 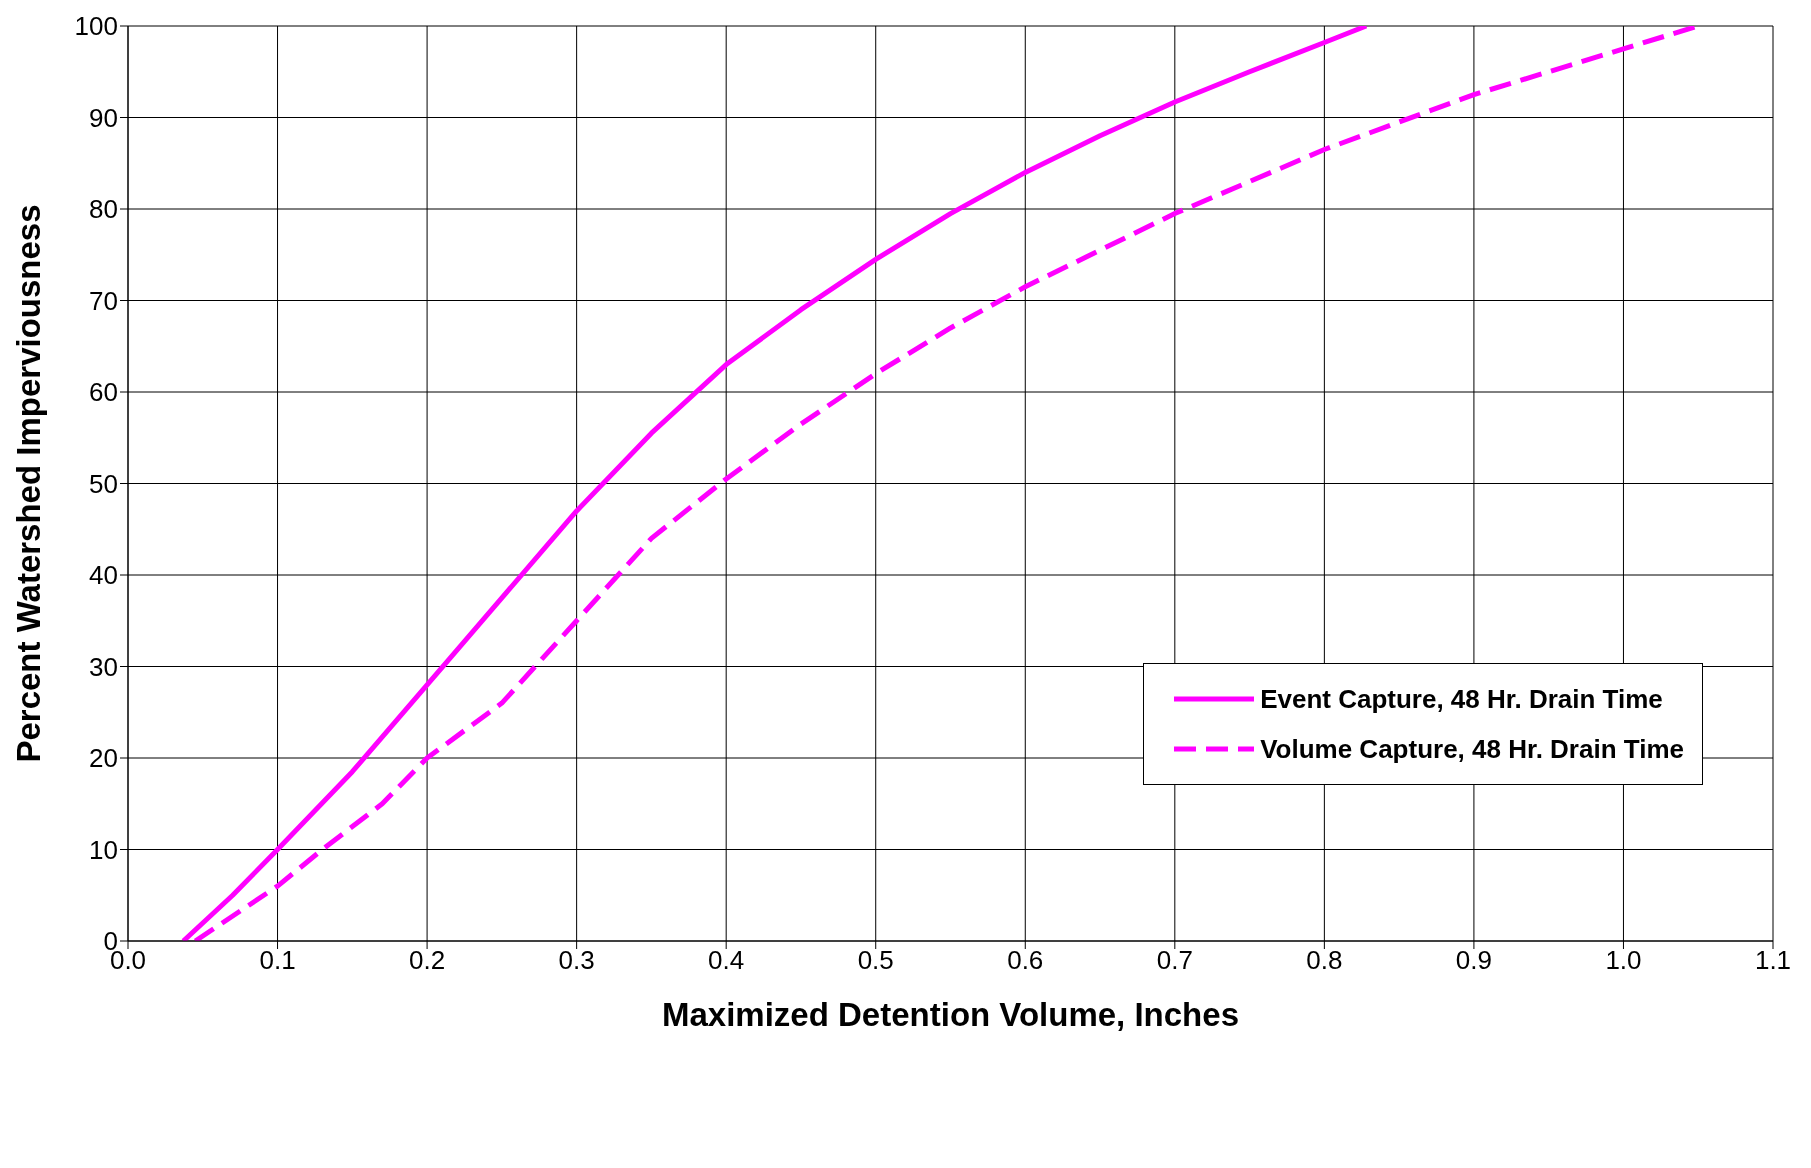 I want to click on x-tick-label: 0.9, so click(x=1473, y=960).